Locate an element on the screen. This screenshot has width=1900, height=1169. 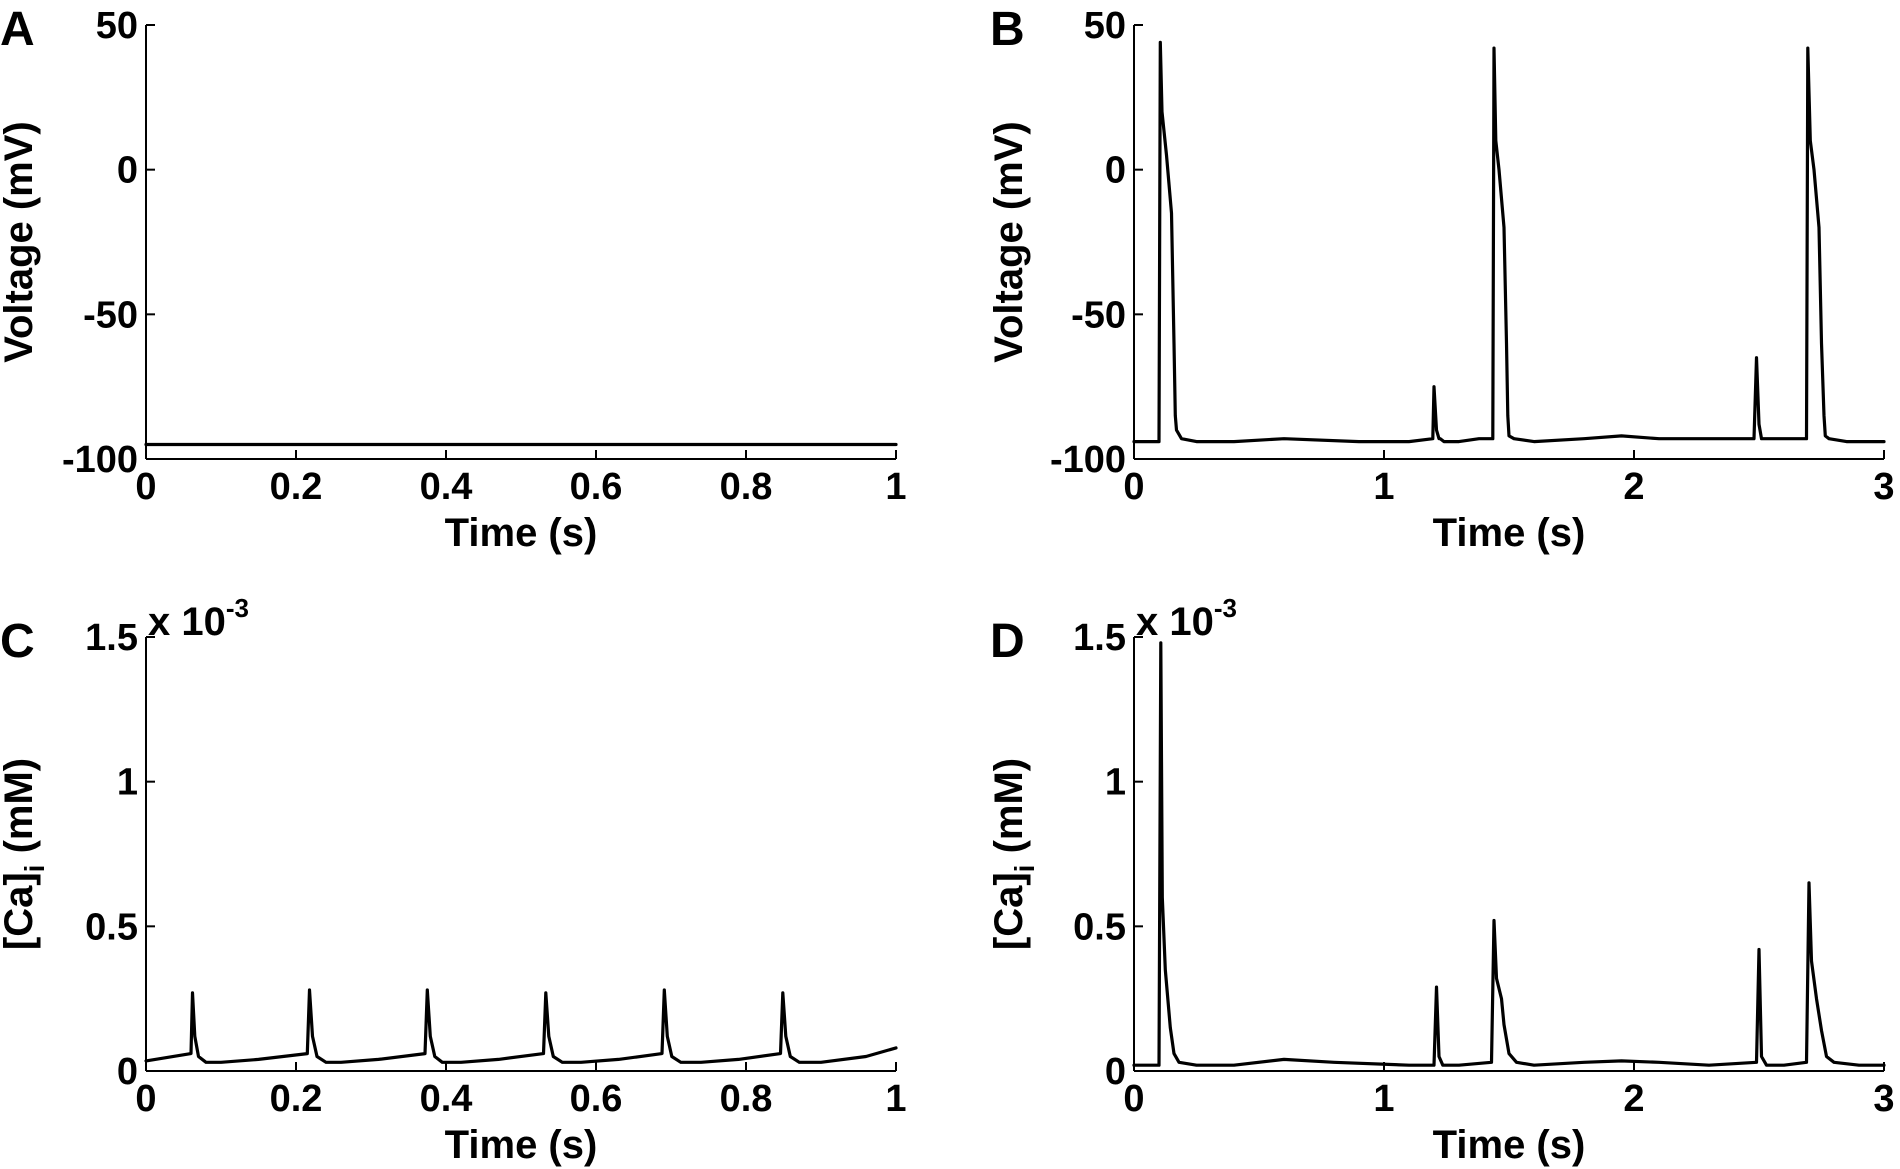
panel-letter: C is located at coordinates (17, 641).